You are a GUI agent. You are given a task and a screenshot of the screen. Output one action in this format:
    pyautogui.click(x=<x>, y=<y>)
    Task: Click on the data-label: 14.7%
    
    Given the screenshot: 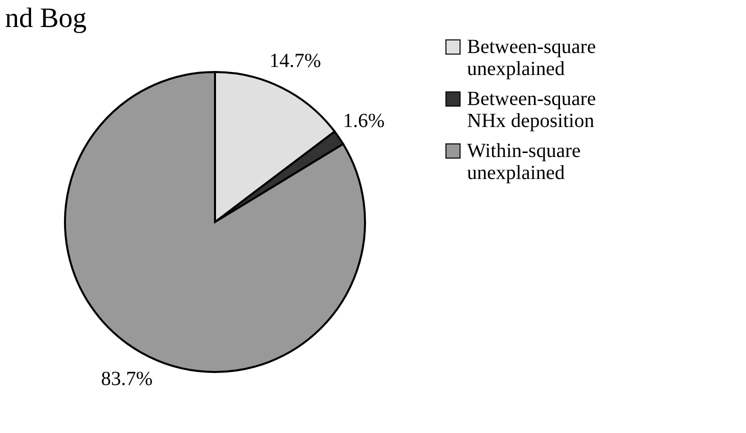 What is the action you would take?
    pyautogui.click(x=295, y=61)
    